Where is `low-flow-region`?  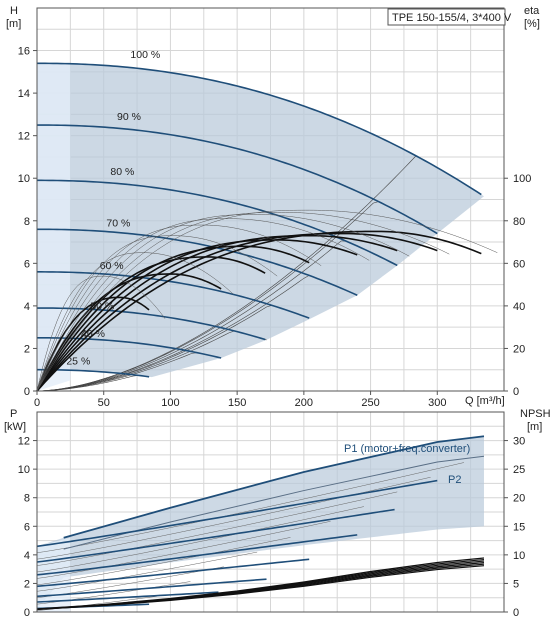
low-flow-region is located at coordinates (54, 227).